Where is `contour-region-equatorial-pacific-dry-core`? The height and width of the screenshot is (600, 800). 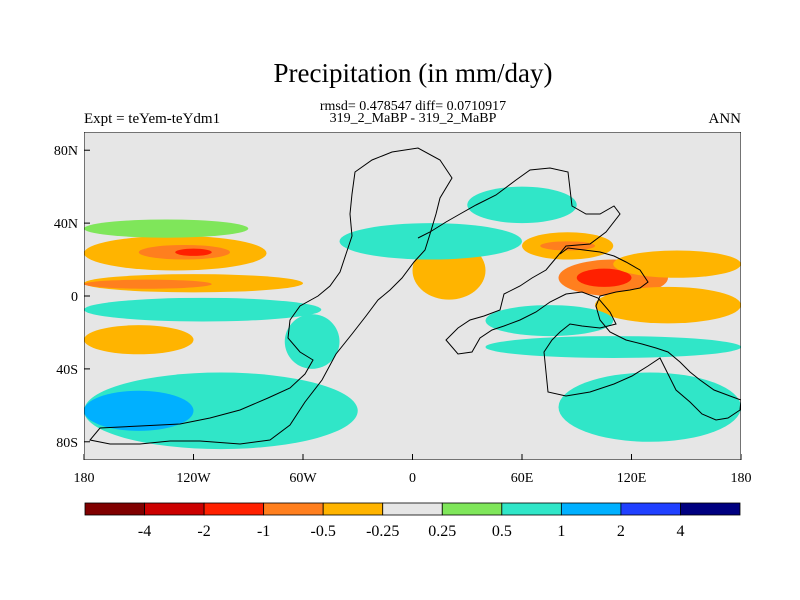
contour-region-equatorial-pacific-dry-core is located at coordinates (148, 284).